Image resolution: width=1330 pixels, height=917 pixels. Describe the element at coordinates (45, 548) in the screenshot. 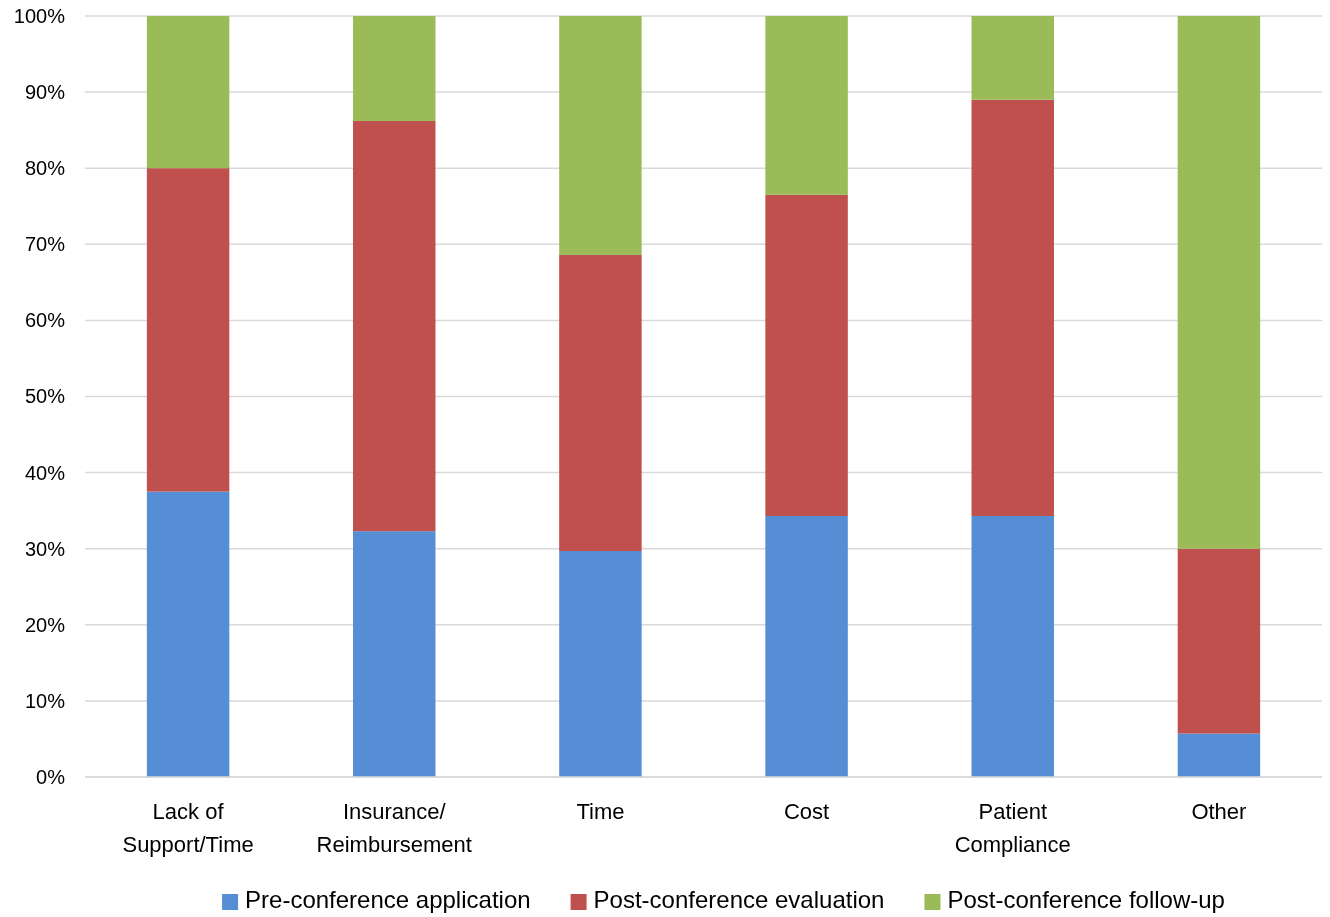

I see `y-tick-label: 30%` at that location.